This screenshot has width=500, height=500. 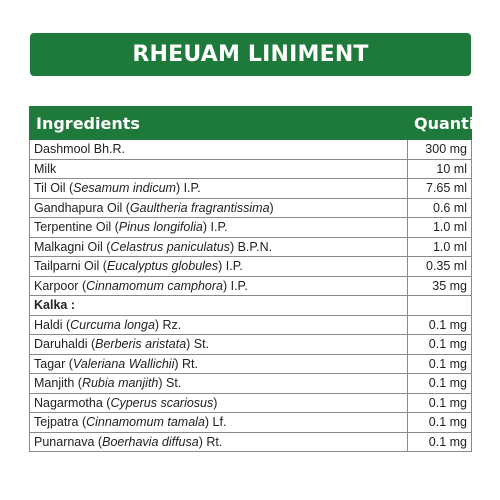 I want to click on table-row: Til Oil (Sesamum indicum) I.P. 7.65 ml, so click(x=250, y=188).